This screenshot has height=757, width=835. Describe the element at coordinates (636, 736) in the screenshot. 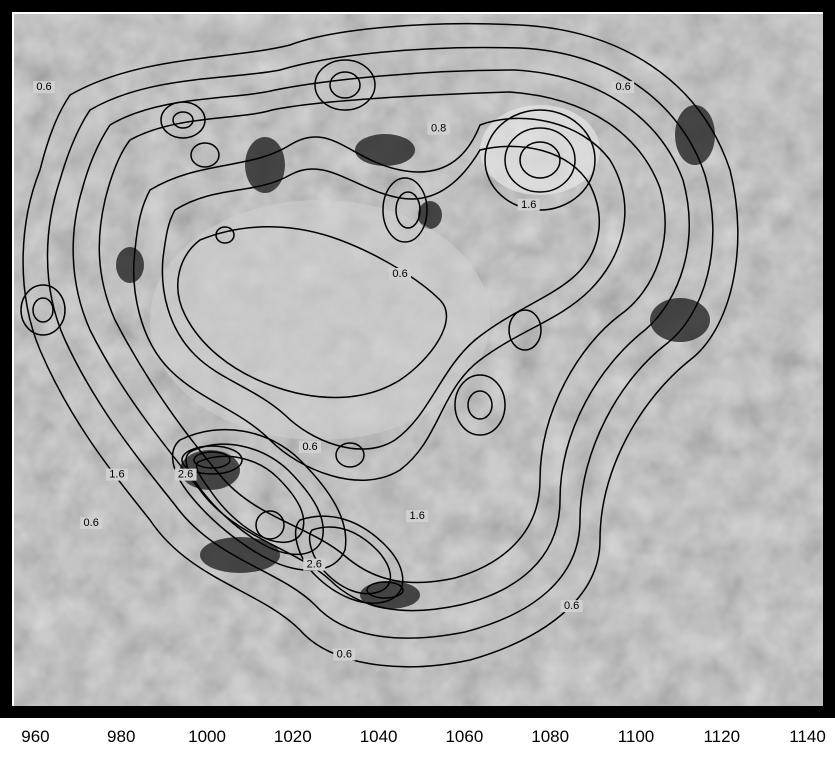

I see `x-tick-label: 1100` at that location.